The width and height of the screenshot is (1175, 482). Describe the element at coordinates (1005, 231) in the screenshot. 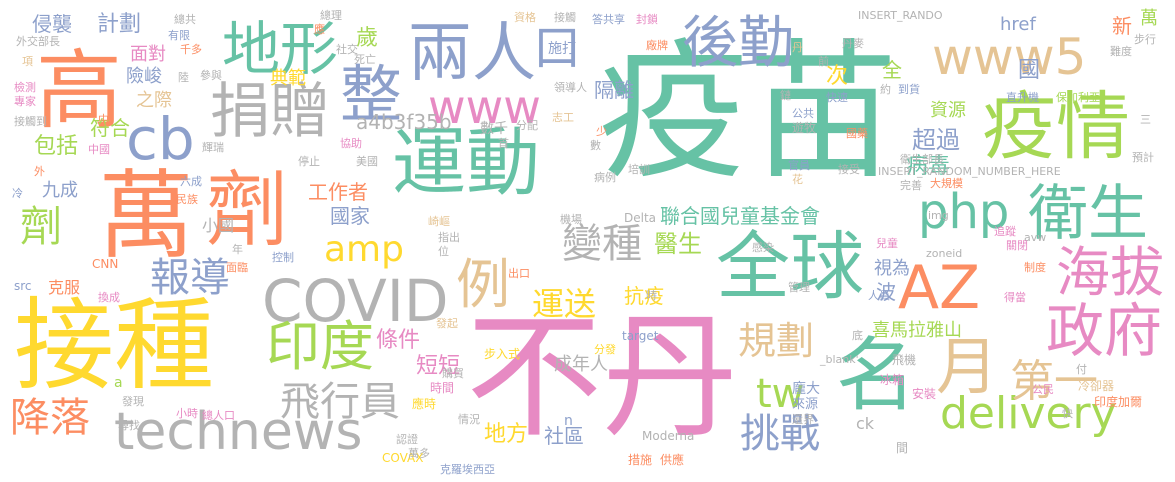

I see `word: 追蹤` at that location.